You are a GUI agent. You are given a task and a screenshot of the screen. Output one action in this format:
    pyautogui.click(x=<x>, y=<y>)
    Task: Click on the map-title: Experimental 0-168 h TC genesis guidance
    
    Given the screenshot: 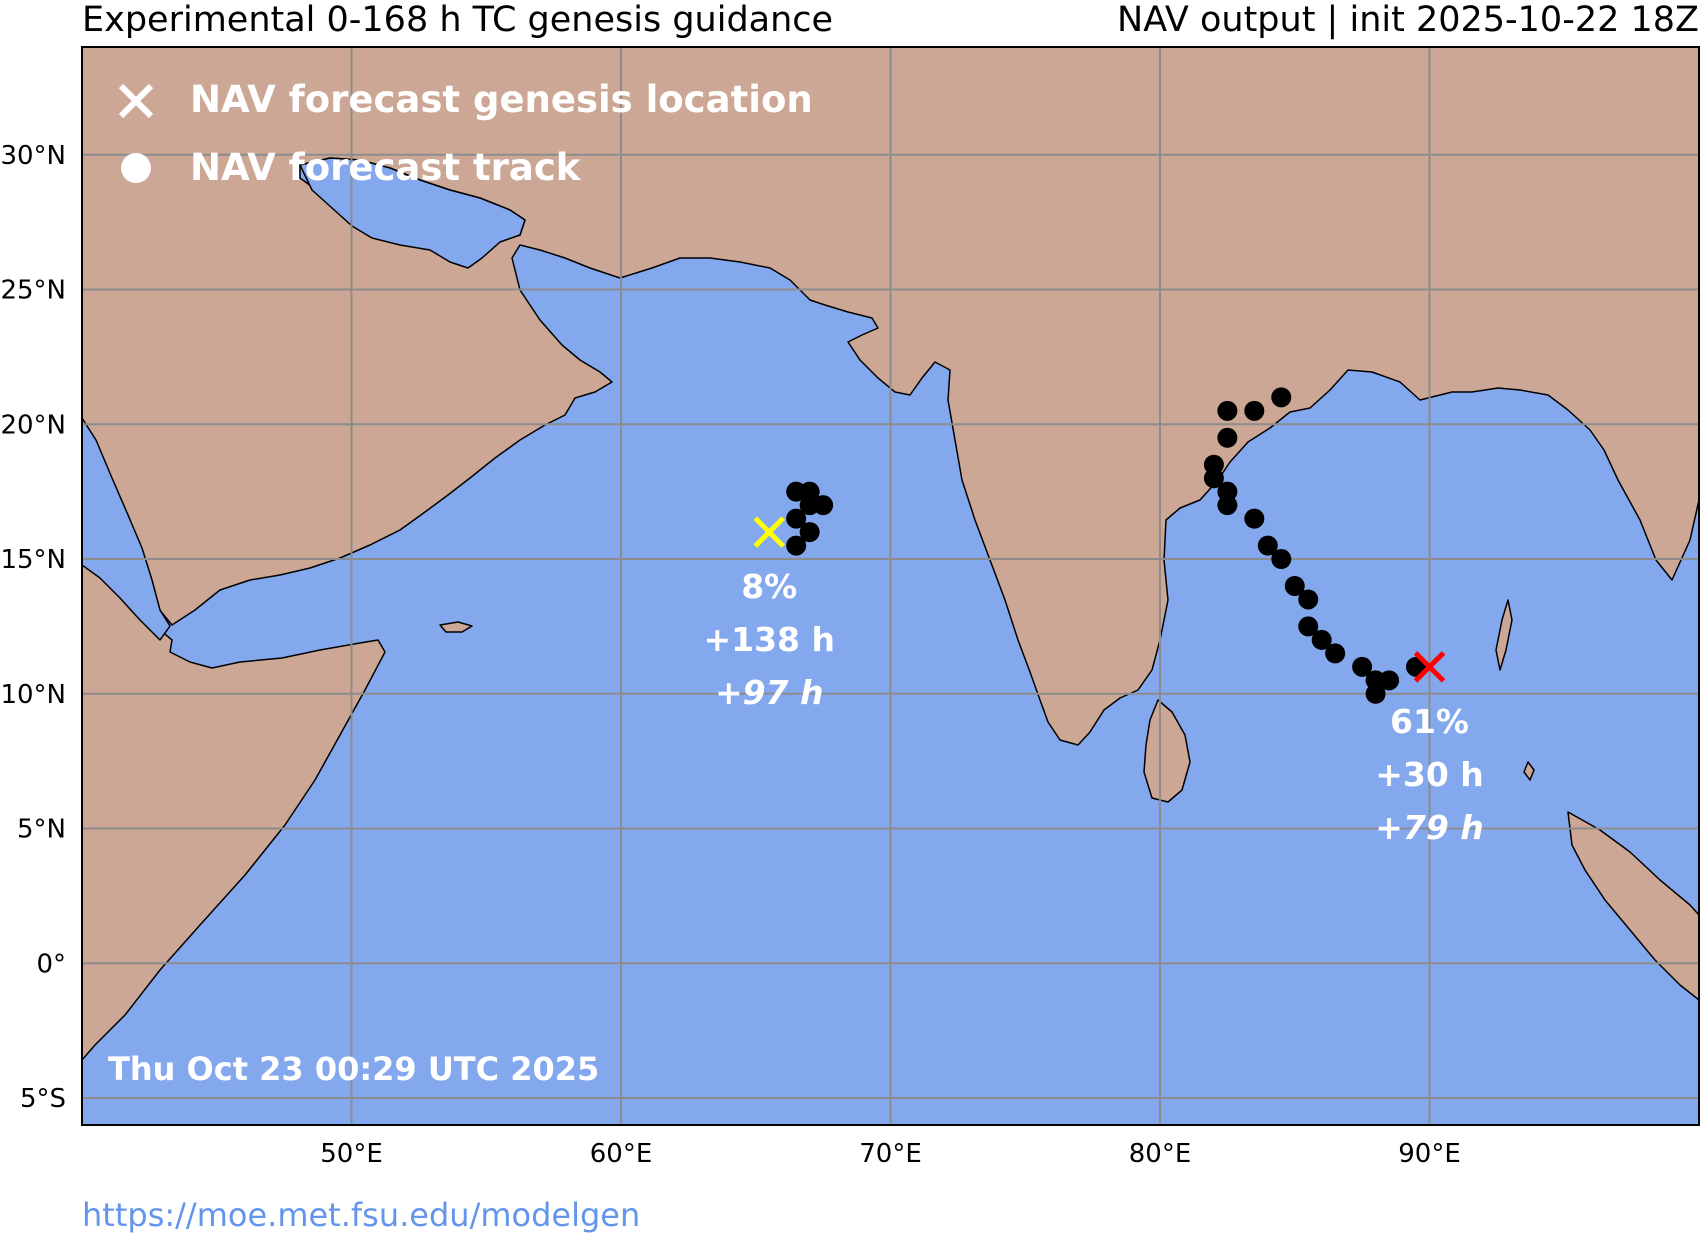 What is the action you would take?
    pyautogui.click(x=458, y=20)
    